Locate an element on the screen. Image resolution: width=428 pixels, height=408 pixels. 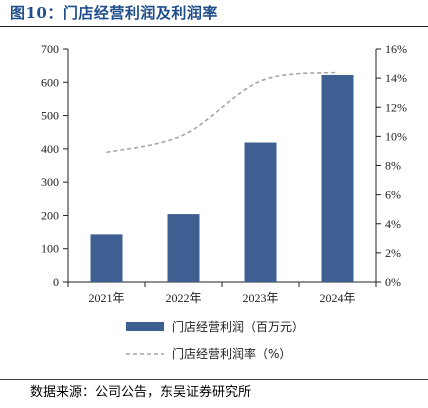
legend-bar-label: 门店经营利润（百万元） is located at coordinates (238, 326).